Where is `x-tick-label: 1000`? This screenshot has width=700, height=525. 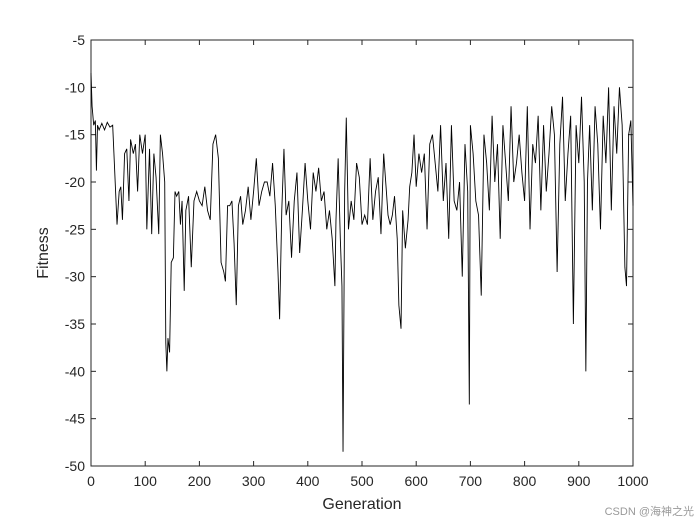 x-tick-label: 1000 is located at coordinates (632, 481).